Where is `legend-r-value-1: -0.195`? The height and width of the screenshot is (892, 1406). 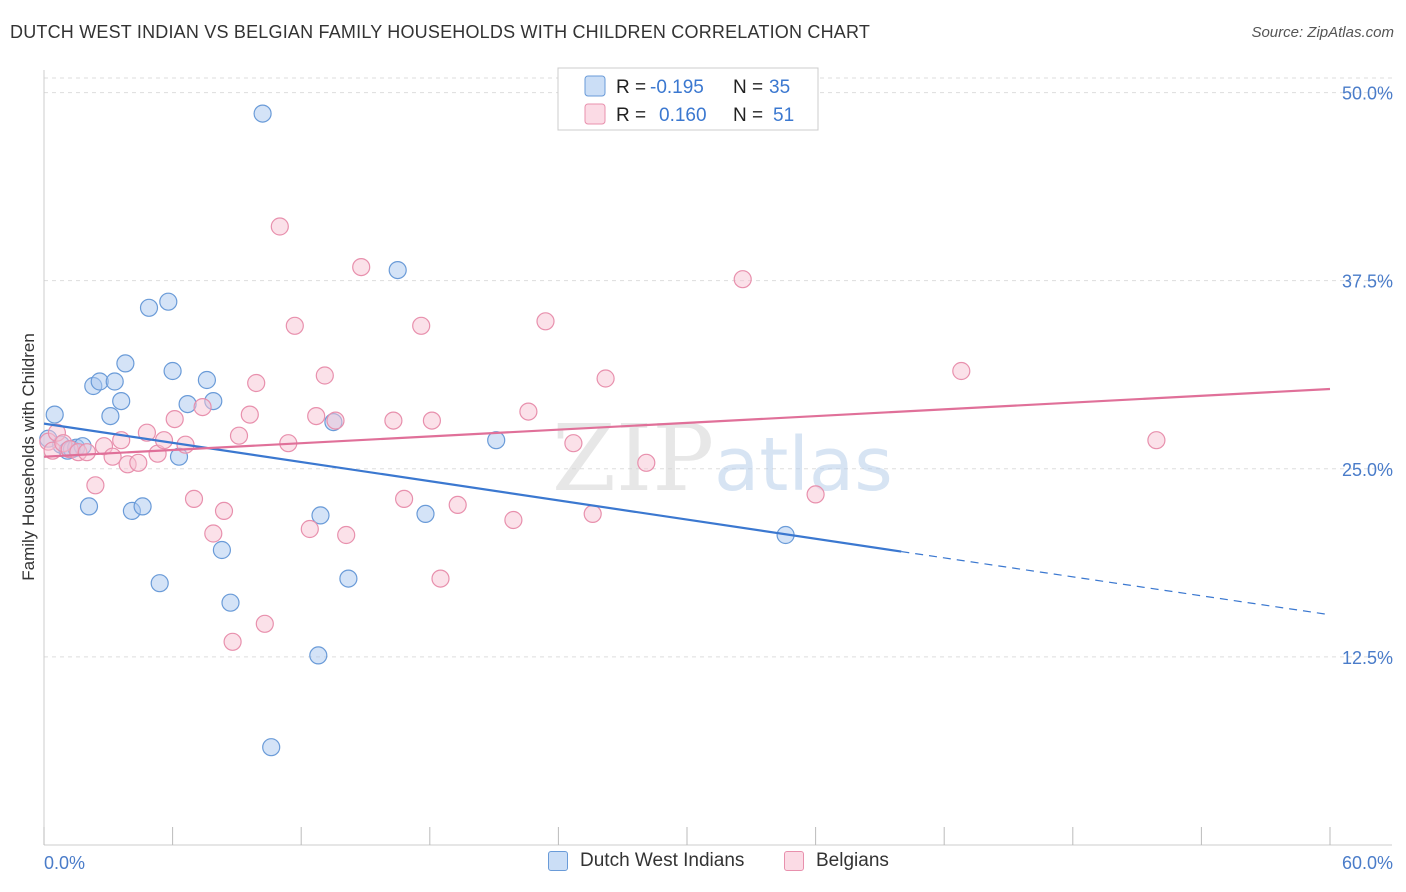 legend-r-value-1: -0.195 is located at coordinates (677, 87).